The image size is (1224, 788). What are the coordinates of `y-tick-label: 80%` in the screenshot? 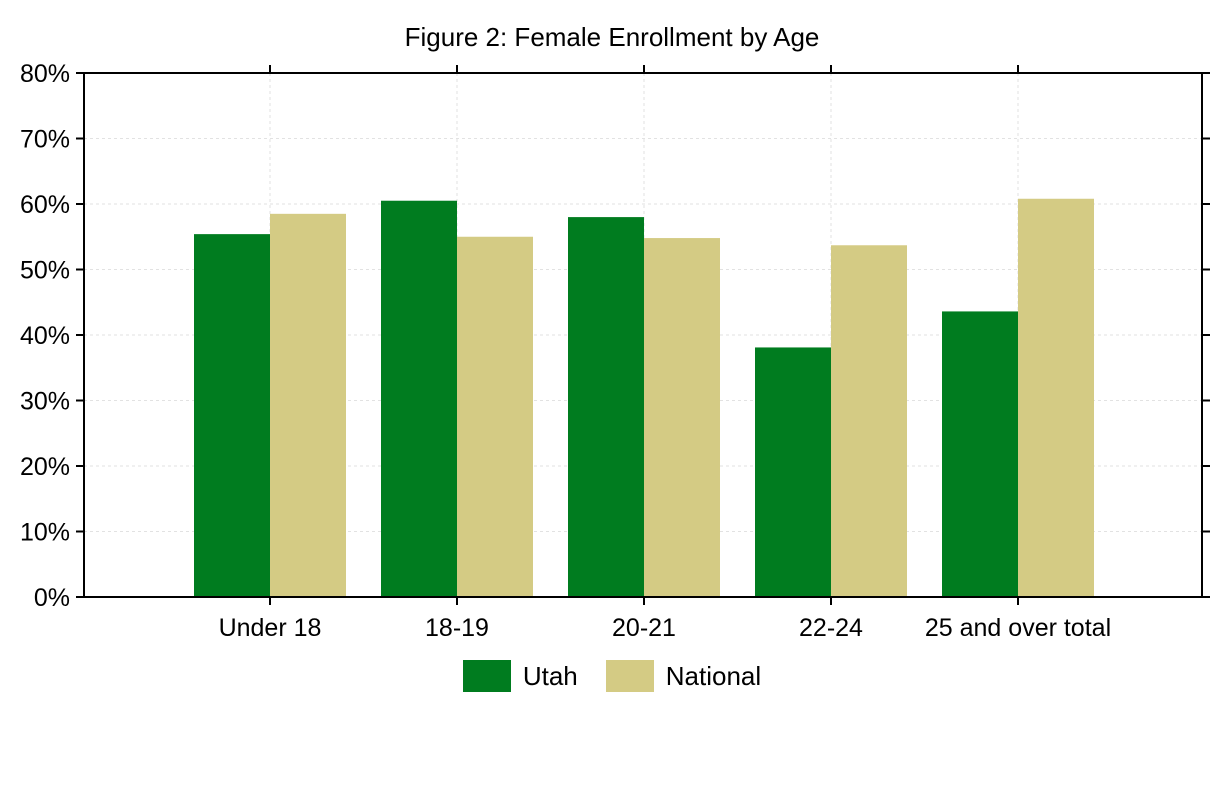 It's located at (45, 74).